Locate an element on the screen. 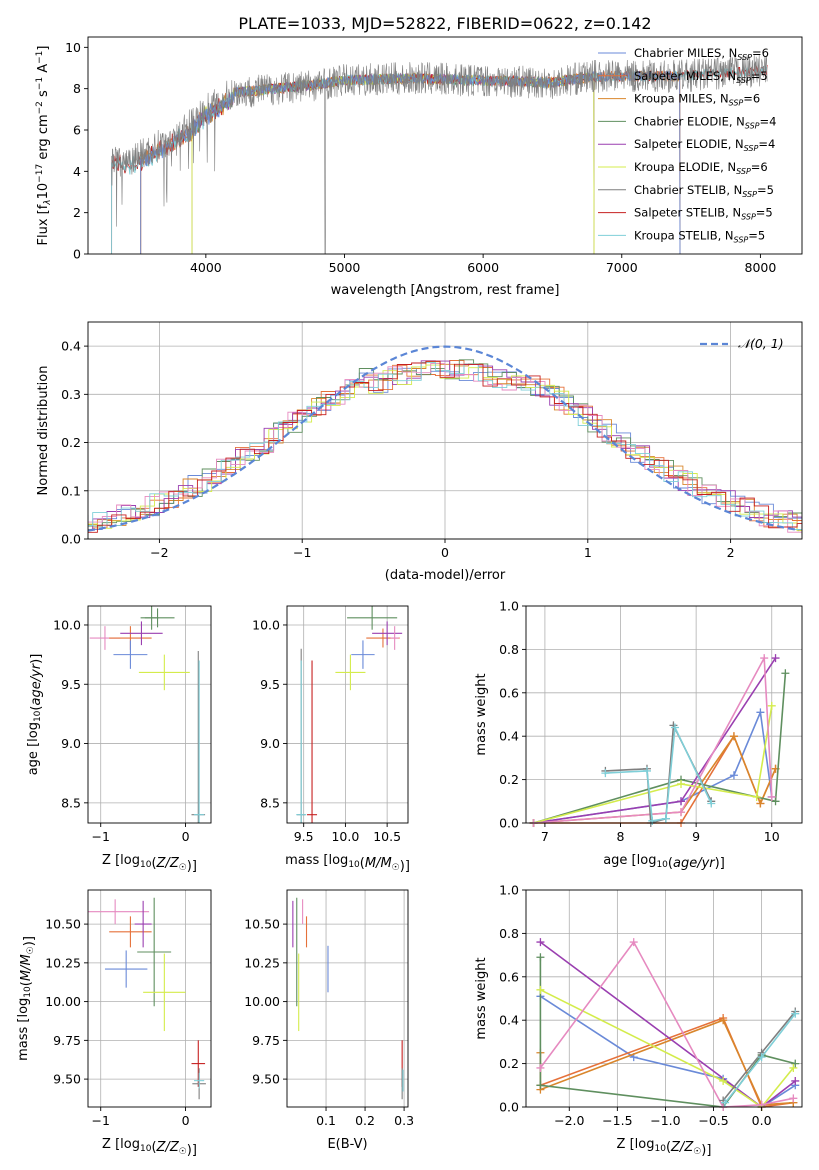  x-tick-label: 8000 is located at coordinates (761, 267).